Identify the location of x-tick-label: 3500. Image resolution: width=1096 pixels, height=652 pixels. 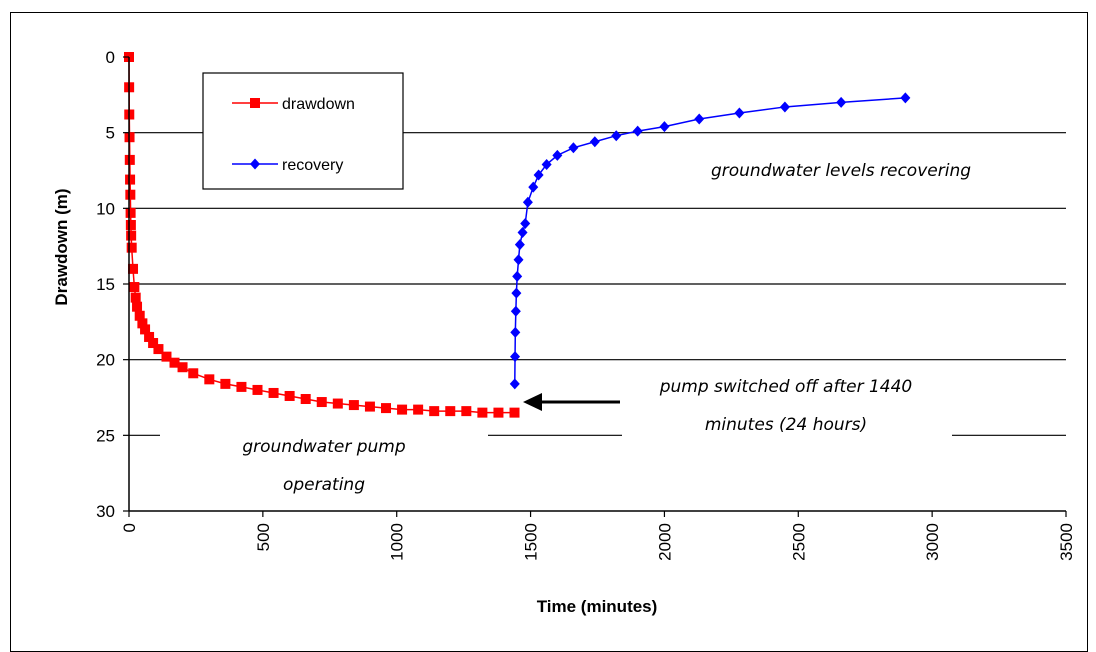
(1066, 542).